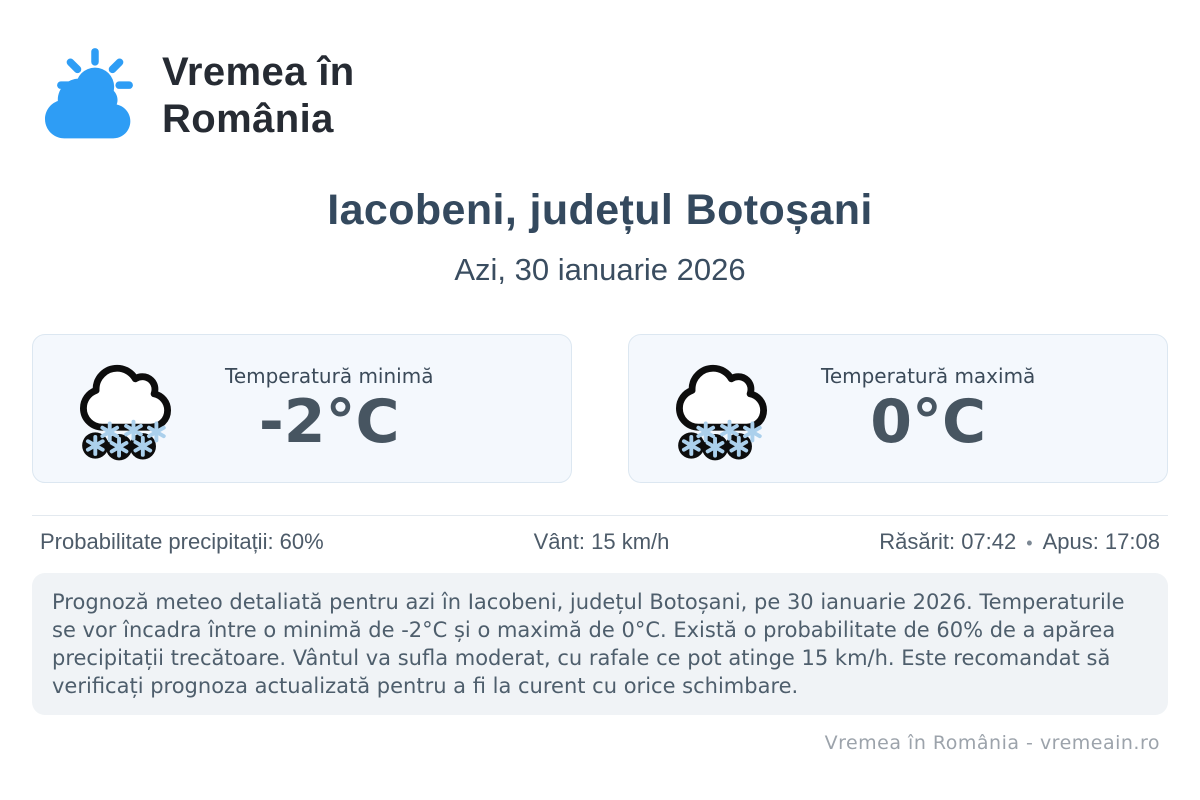  What do you see at coordinates (258, 71) in the screenshot?
I see `logo-line1: Vremea în` at bounding box center [258, 71].